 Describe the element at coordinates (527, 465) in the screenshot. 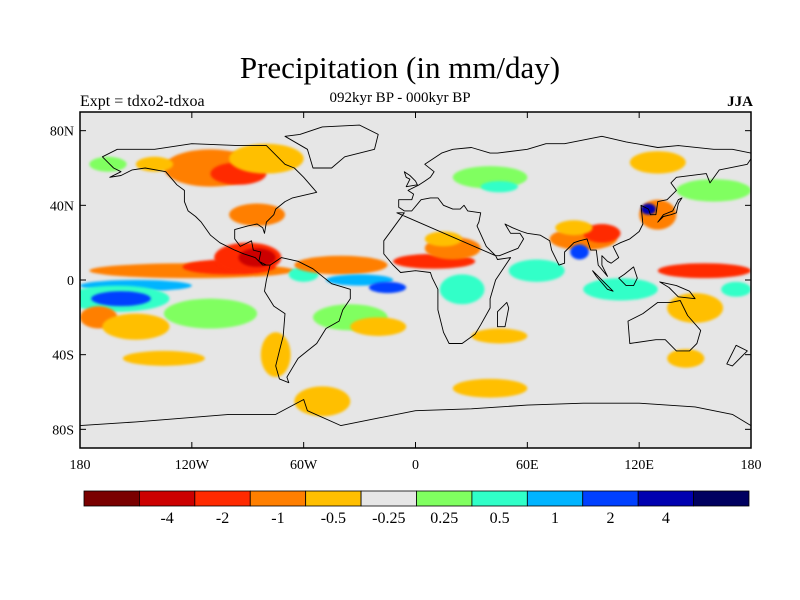

I see `lon-tick-label: 60E` at that location.